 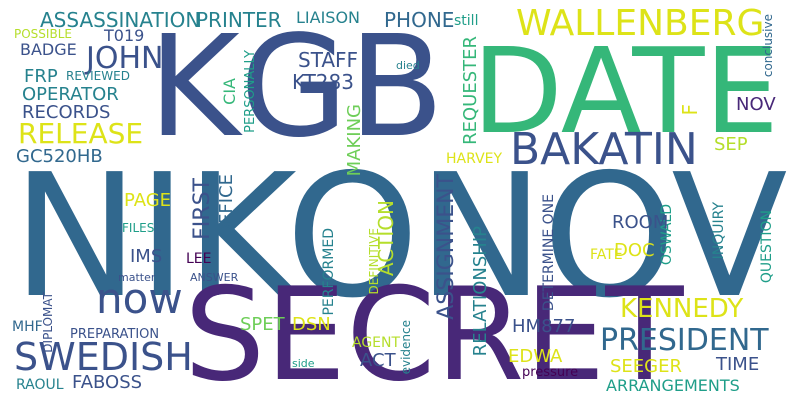 I want to click on word-diplomat: DIPLOMAT, so click(x=48, y=322).